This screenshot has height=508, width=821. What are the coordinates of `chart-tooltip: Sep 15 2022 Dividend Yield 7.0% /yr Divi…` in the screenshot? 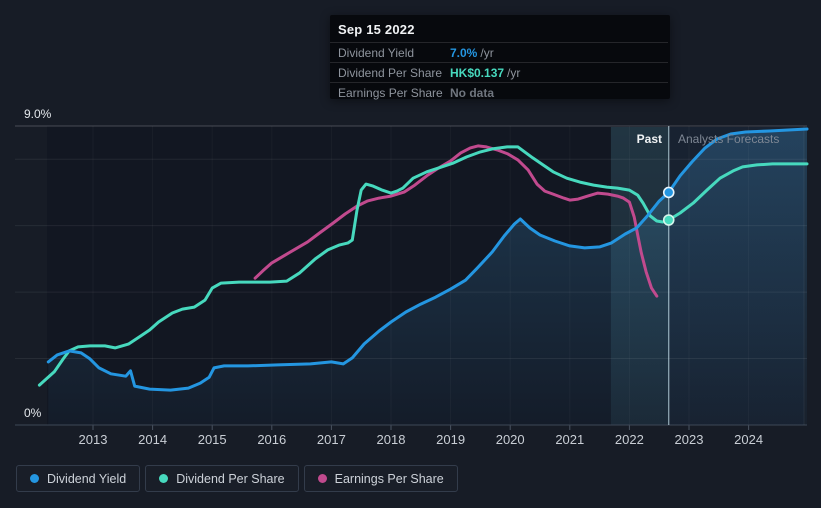 It's located at (500, 58).